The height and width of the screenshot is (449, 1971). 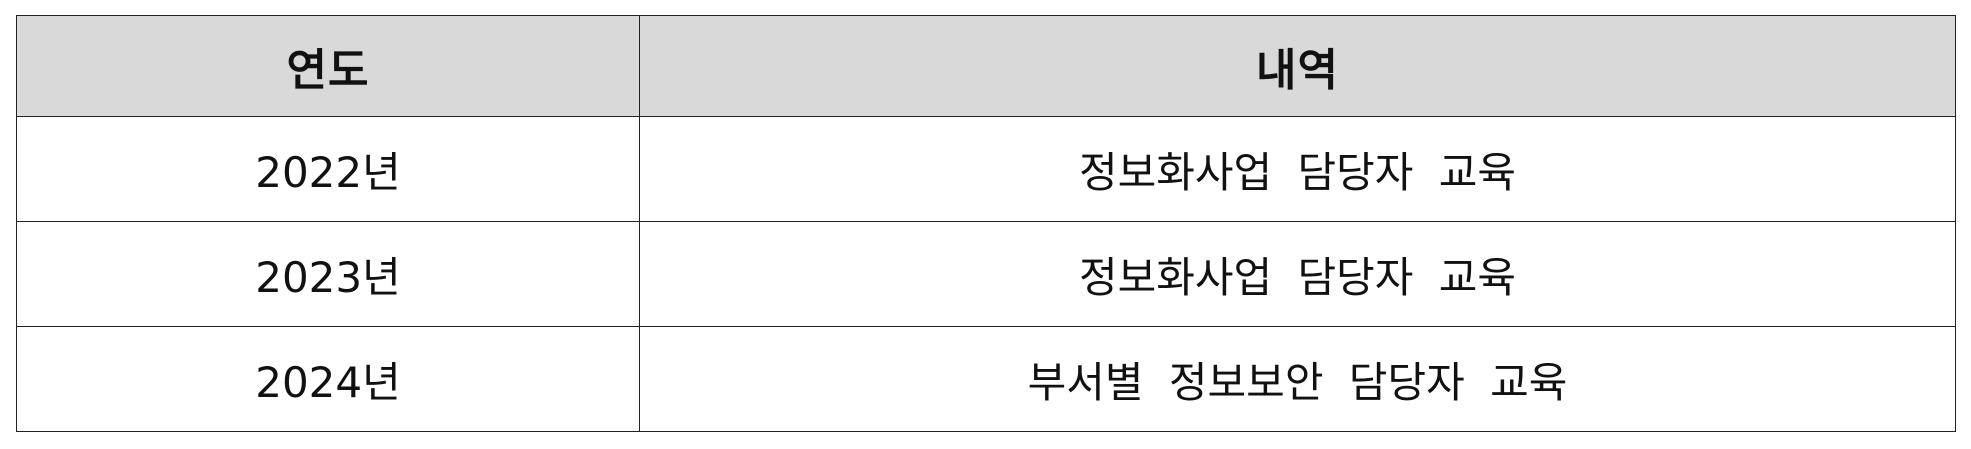 What do you see at coordinates (328, 274) in the screenshot?
I see `cell-year: 2023년` at bounding box center [328, 274].